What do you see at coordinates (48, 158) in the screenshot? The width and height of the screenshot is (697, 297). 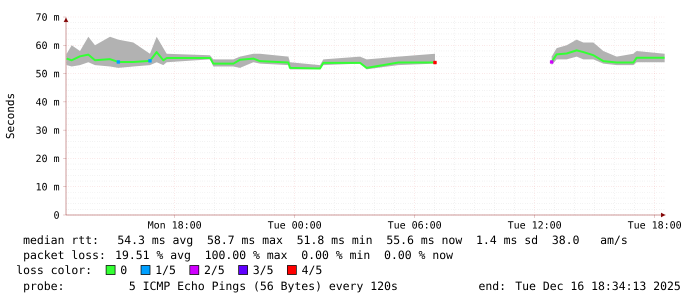 I see `y-tick-label: 20 m` at bounding box center [48, 158].